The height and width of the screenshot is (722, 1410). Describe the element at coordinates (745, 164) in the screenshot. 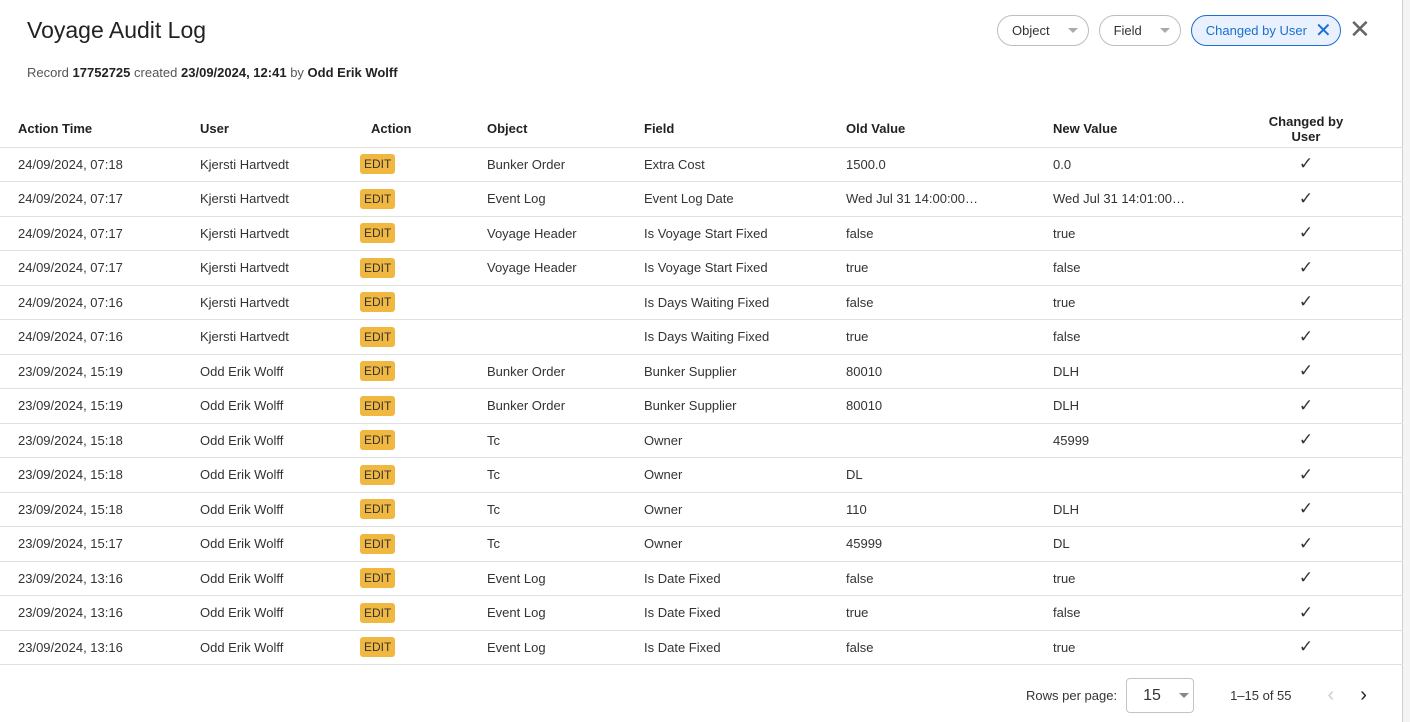

I see `cell-field: Extra Cost` at that location.